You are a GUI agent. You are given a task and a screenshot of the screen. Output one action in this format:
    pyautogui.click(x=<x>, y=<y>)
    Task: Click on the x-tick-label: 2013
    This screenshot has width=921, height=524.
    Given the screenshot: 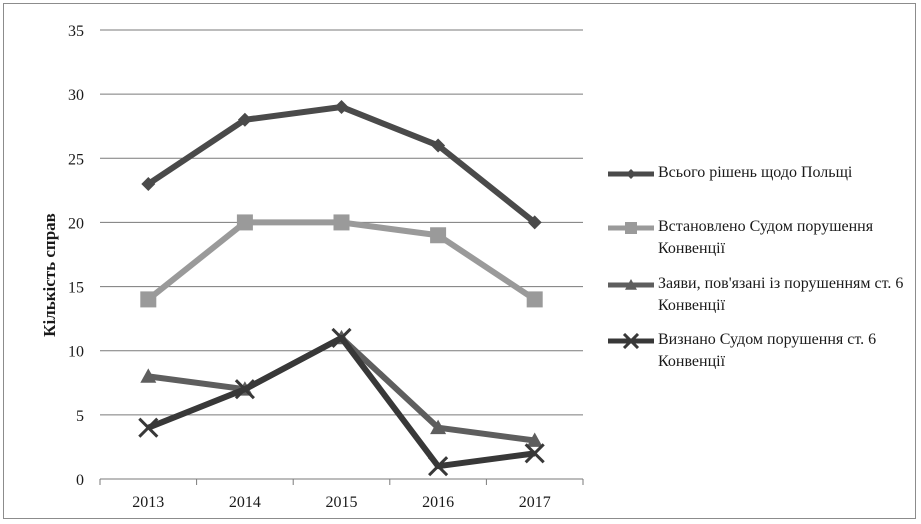 What is the action you would take?
    pyautogui.click(x=148, y=502)
    